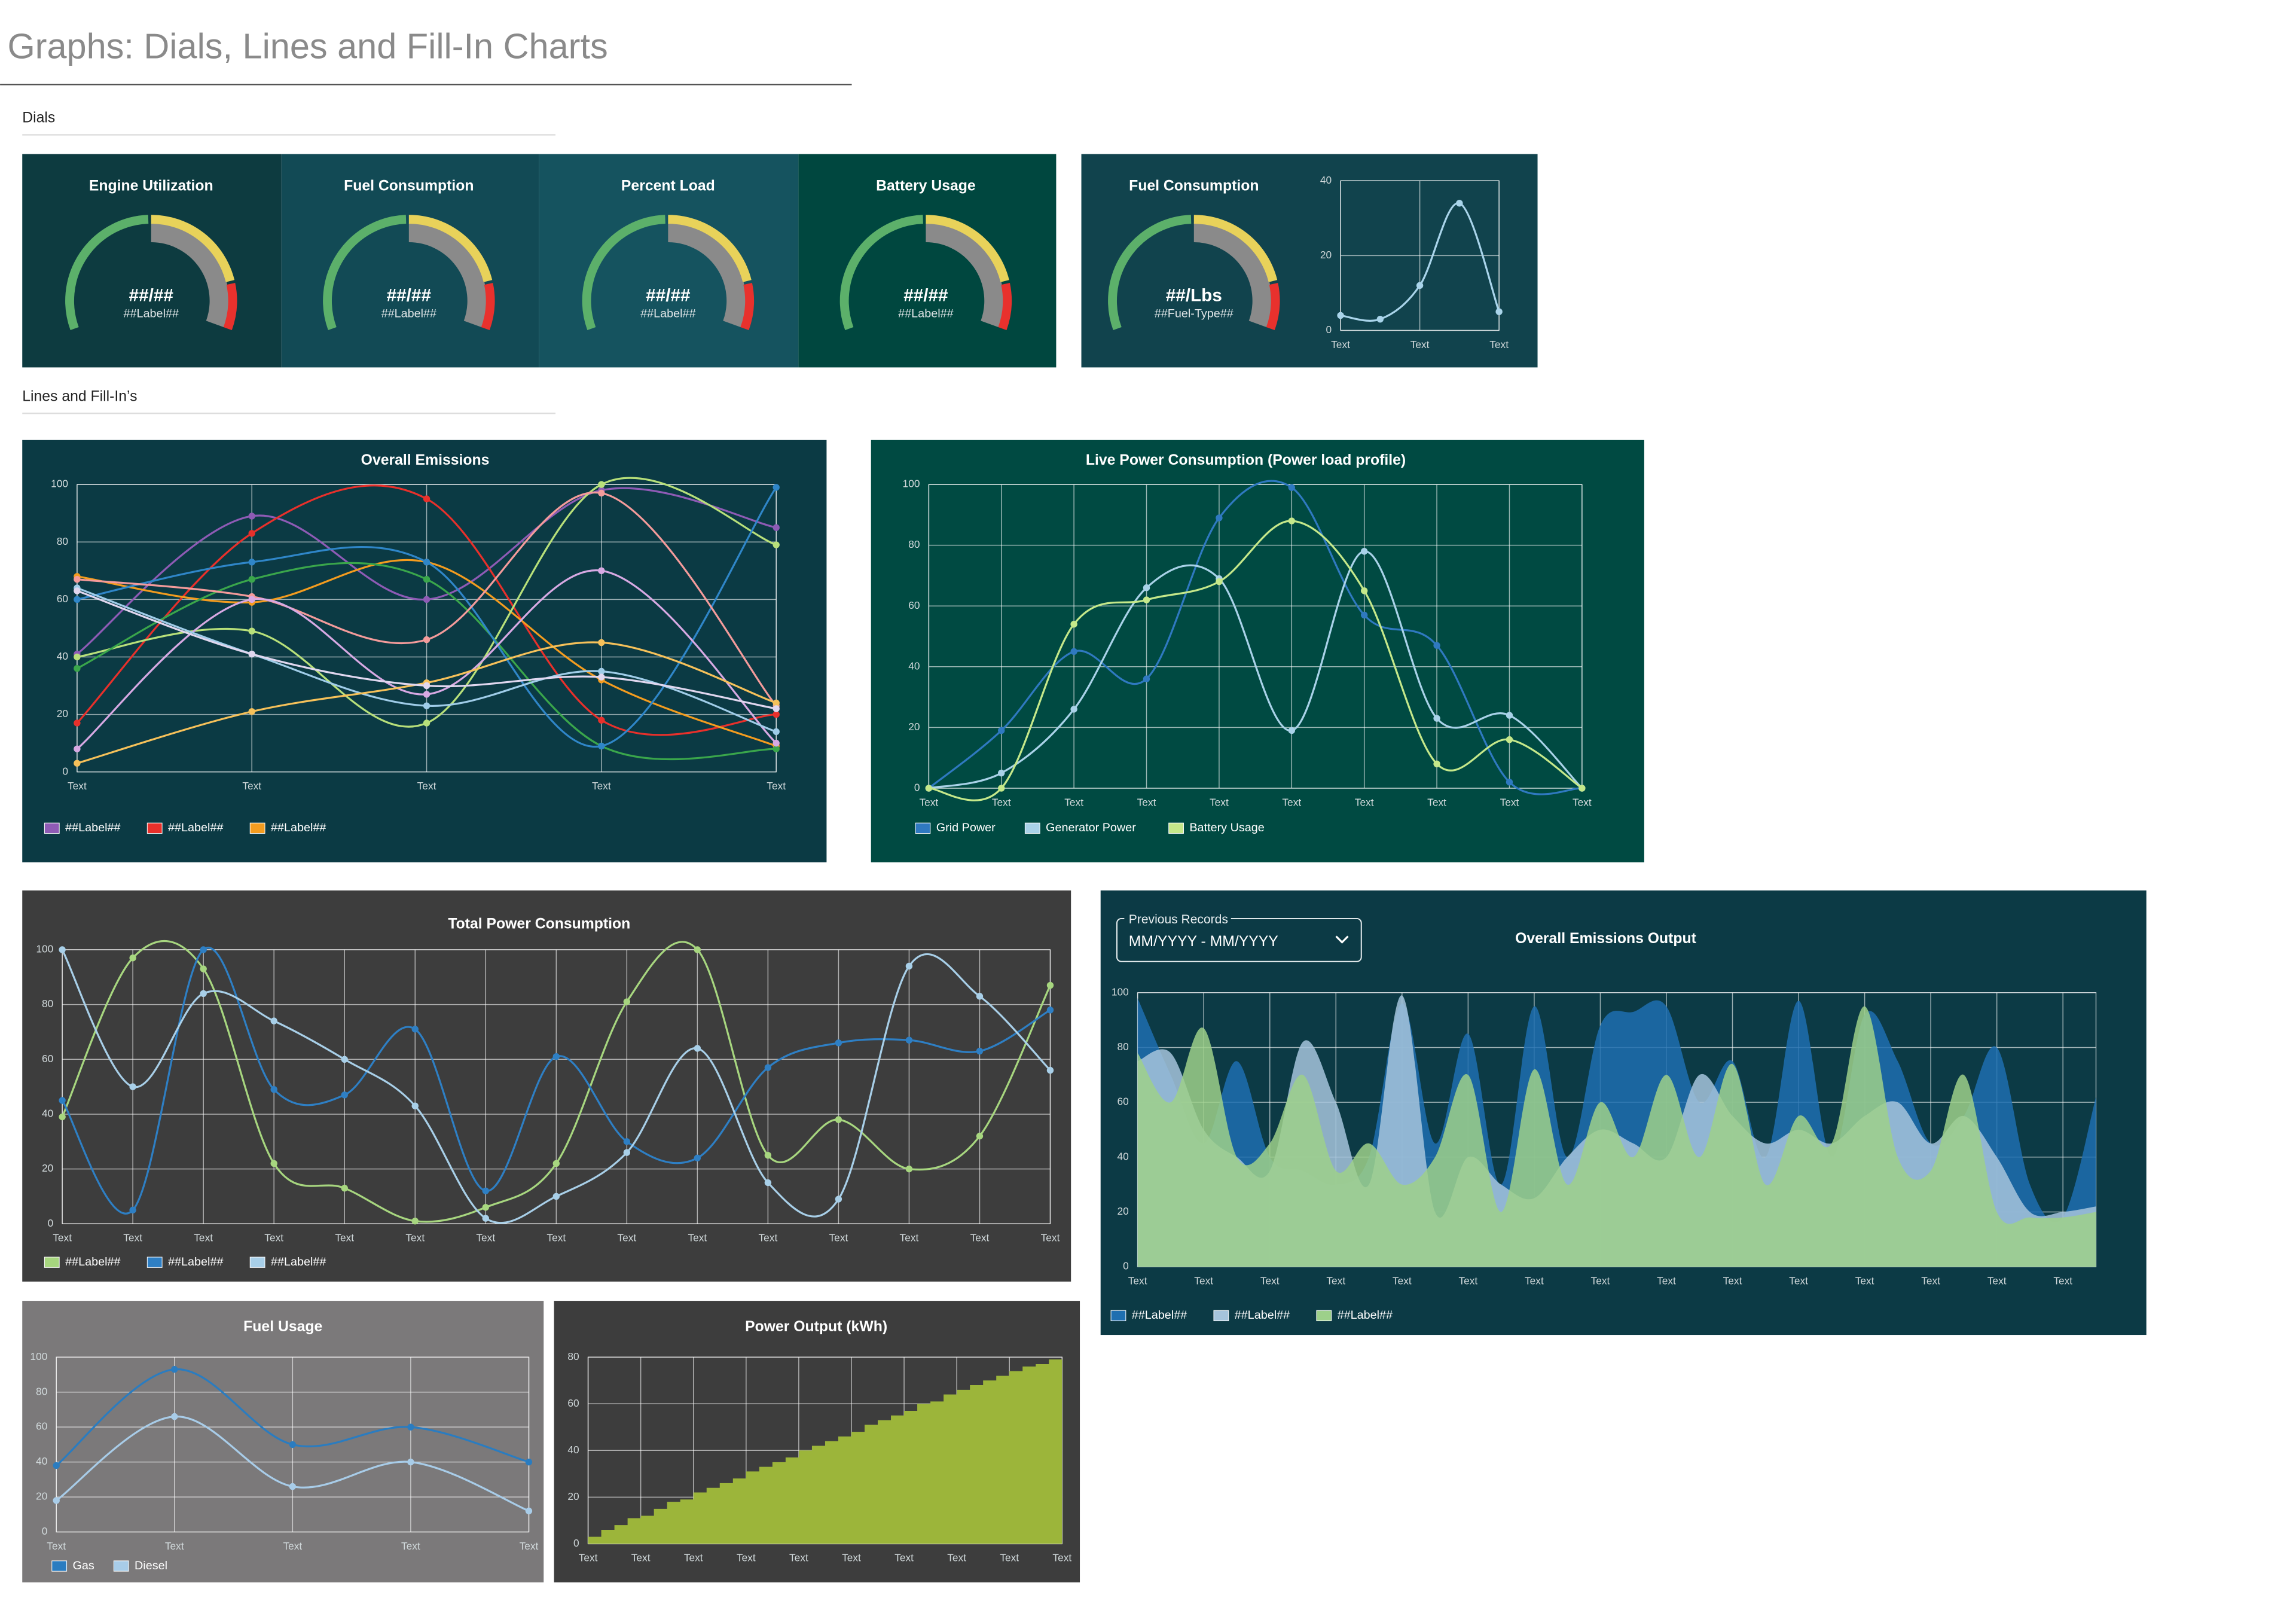 Image resolution: width=2296 pixels, height=1601 pixels. What do you see at coordinates (1194, 313) in the screenshot?
I see `dial-label: ##Fuel-Type##` at bounding box center [1194, 313].